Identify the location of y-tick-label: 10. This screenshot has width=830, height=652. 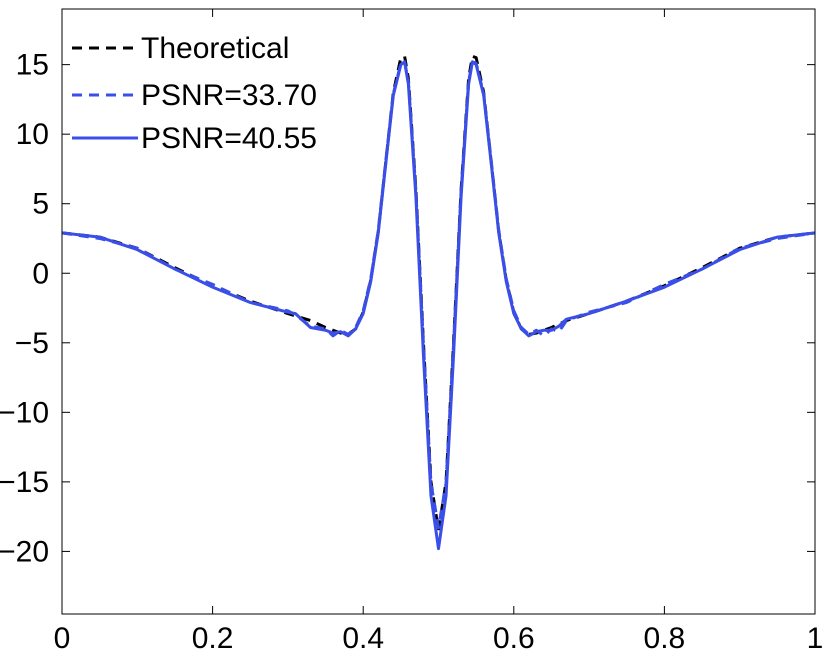
(32, 134).